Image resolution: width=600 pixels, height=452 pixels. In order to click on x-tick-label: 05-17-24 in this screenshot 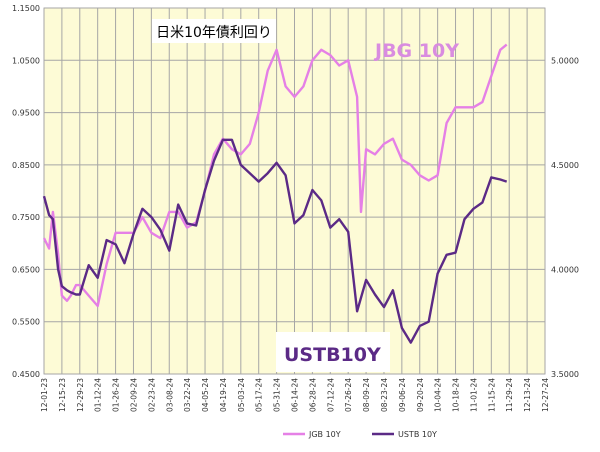, I will do `click(259, 395)`.